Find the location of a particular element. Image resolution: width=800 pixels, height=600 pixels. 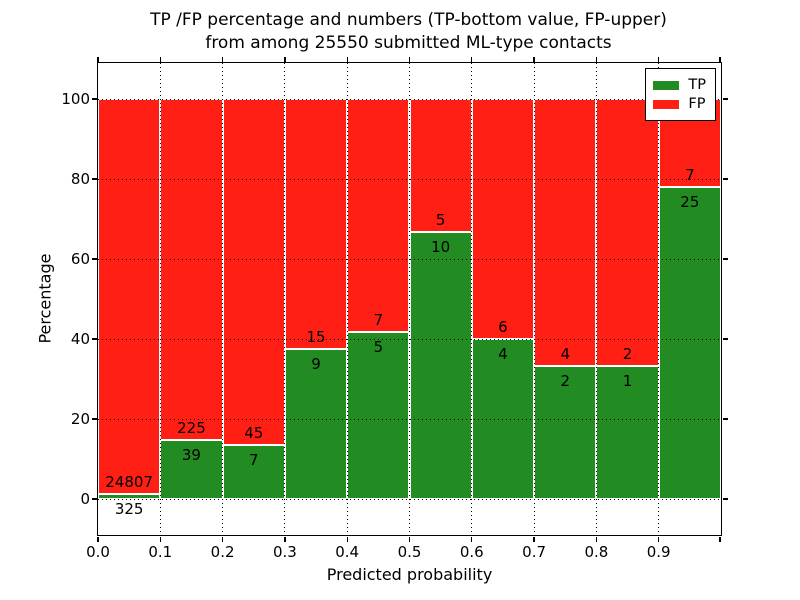

tp-count-label: 1 is located at coordinates (627, 380).